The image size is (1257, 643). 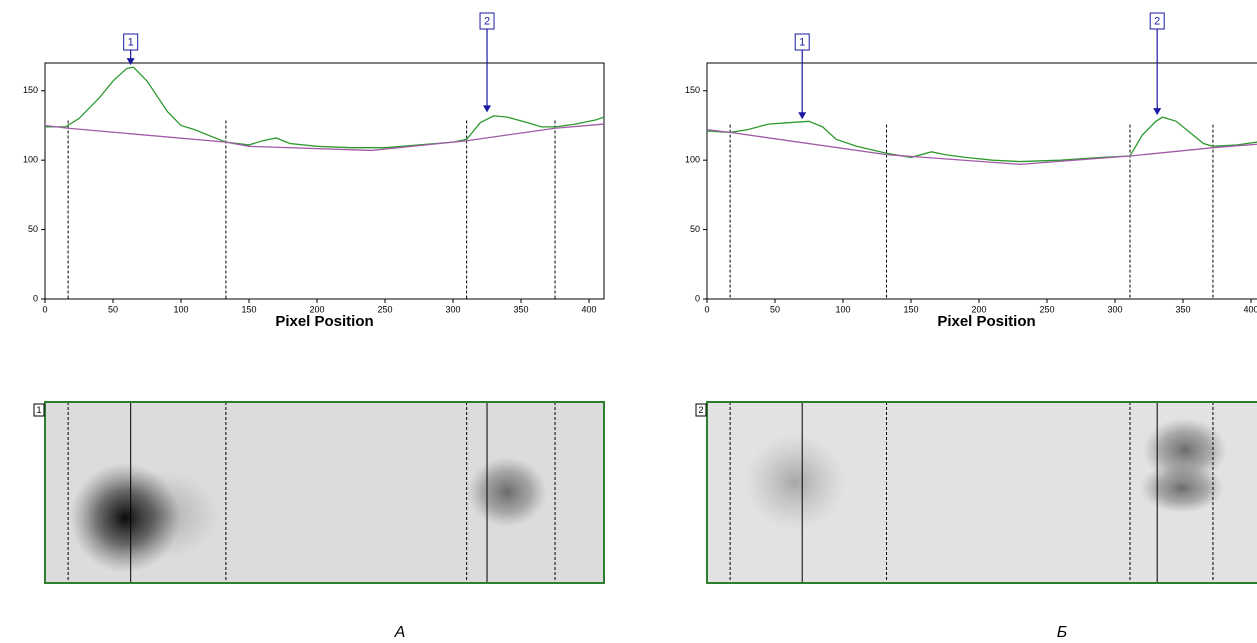 I want to click on lane-label: 2, so click(x=700, y=410).